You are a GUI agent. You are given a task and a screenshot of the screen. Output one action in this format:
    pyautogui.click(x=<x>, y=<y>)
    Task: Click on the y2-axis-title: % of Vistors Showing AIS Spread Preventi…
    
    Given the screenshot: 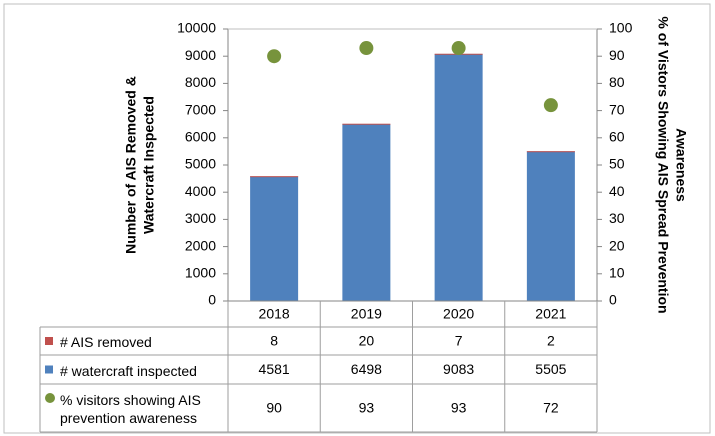 What is the action you would take?
    pyautogui.click(x=663, y=164)
    